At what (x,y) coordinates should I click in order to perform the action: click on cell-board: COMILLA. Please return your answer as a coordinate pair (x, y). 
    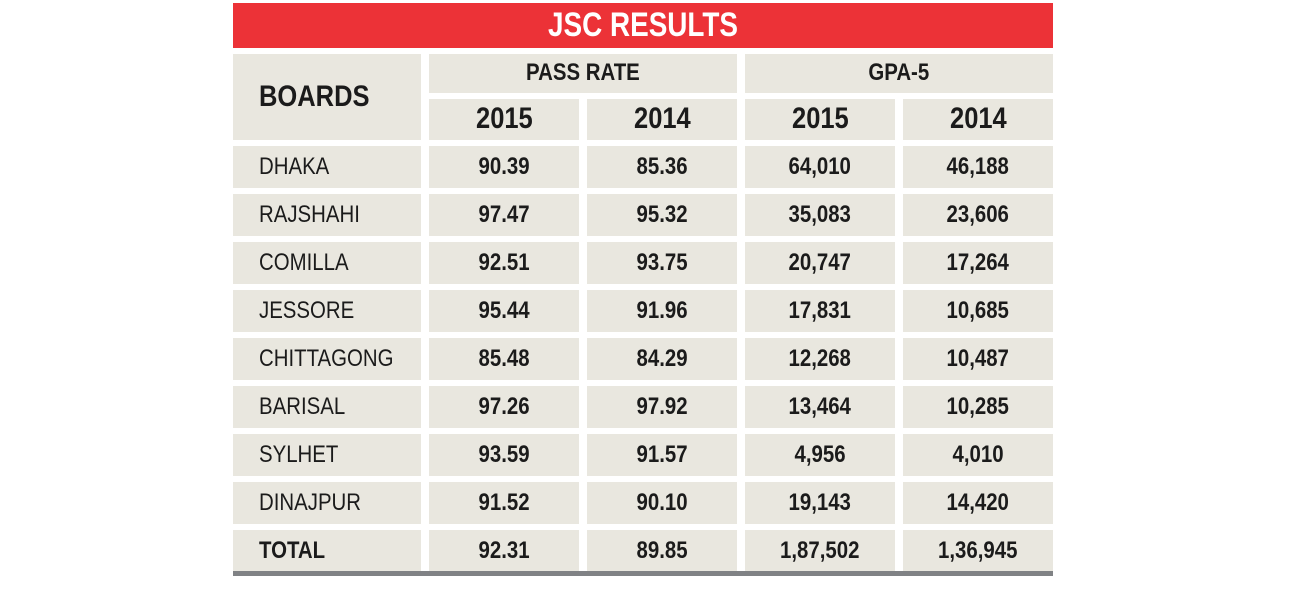
    Looking at the image, I should click on (327, 263).